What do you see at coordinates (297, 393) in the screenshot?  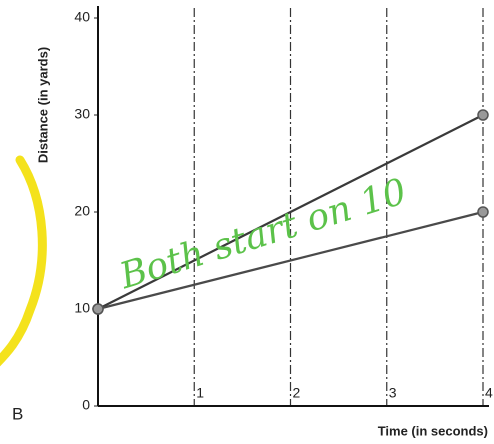 I see `x-tick-label: 2` at bounding box center [297, 393].